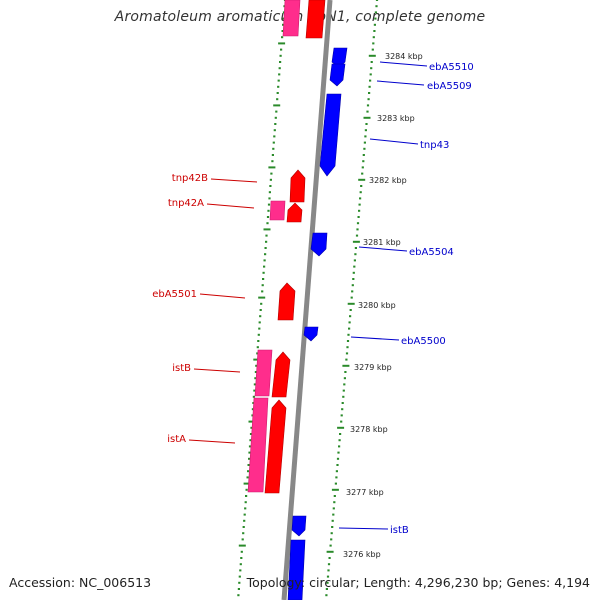 The image size is (600, 600). I want to click on gene-ebA5509, so click(337, 75).